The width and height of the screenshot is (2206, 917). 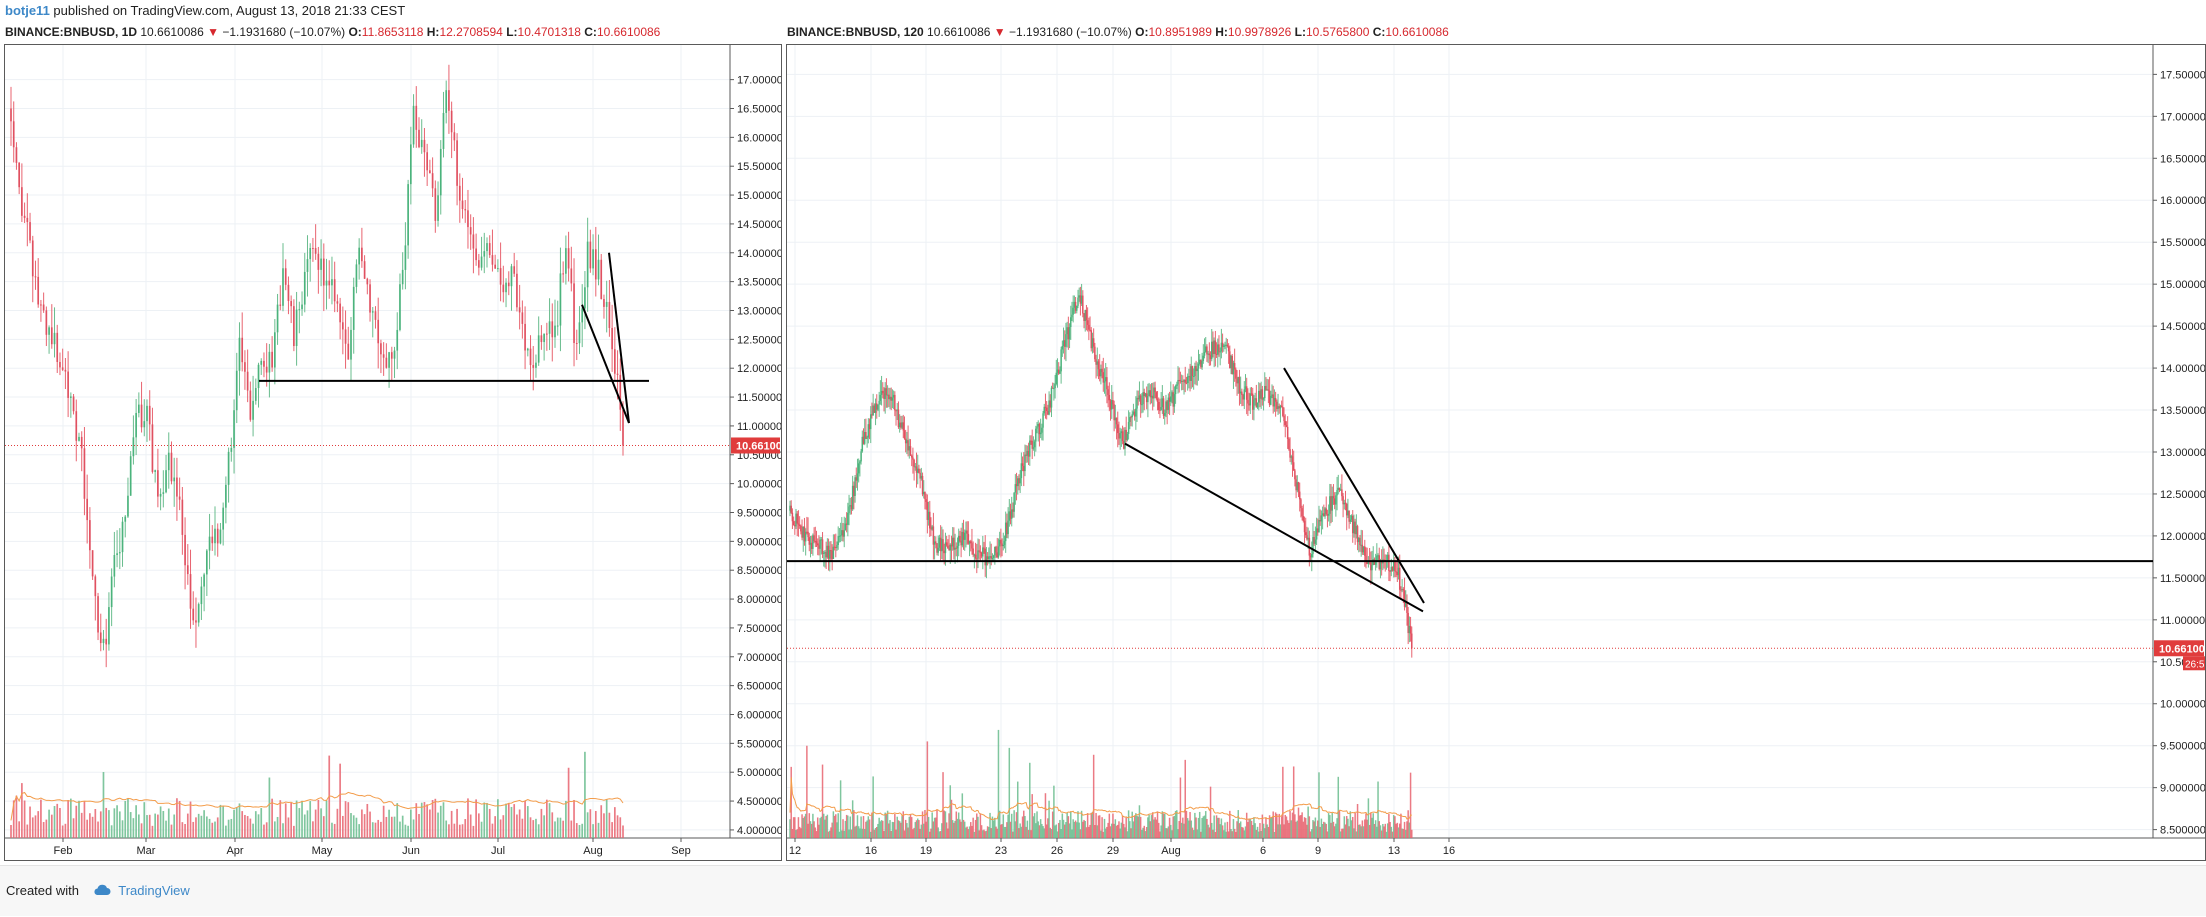 I want to click on y-tick-label: 11.5000000, so click(x=2182, y=579).